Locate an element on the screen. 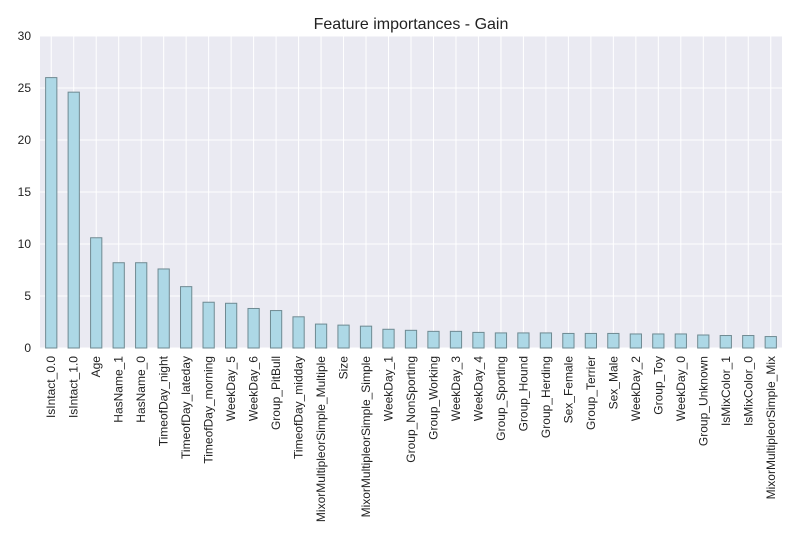 Image resolution: width=800 pixels, height=550 pixels. y-axis-ticks: 0 5 10 15 20 25 30 is located at coordinates (25, 192).